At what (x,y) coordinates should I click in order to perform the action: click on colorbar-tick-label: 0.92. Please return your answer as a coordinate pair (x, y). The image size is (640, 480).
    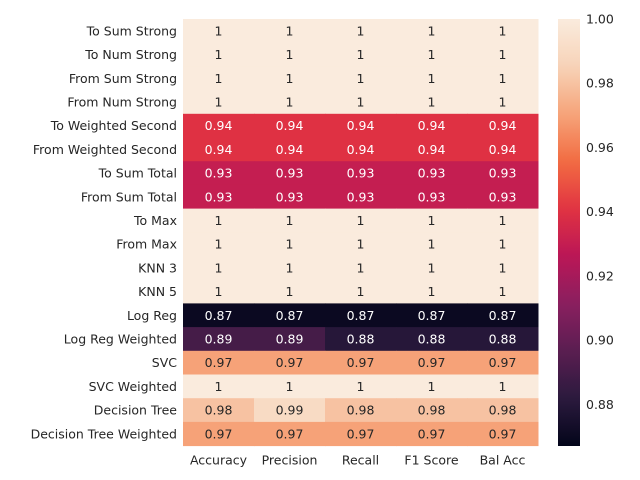
    Looking at the image, I should click on (600, 275).